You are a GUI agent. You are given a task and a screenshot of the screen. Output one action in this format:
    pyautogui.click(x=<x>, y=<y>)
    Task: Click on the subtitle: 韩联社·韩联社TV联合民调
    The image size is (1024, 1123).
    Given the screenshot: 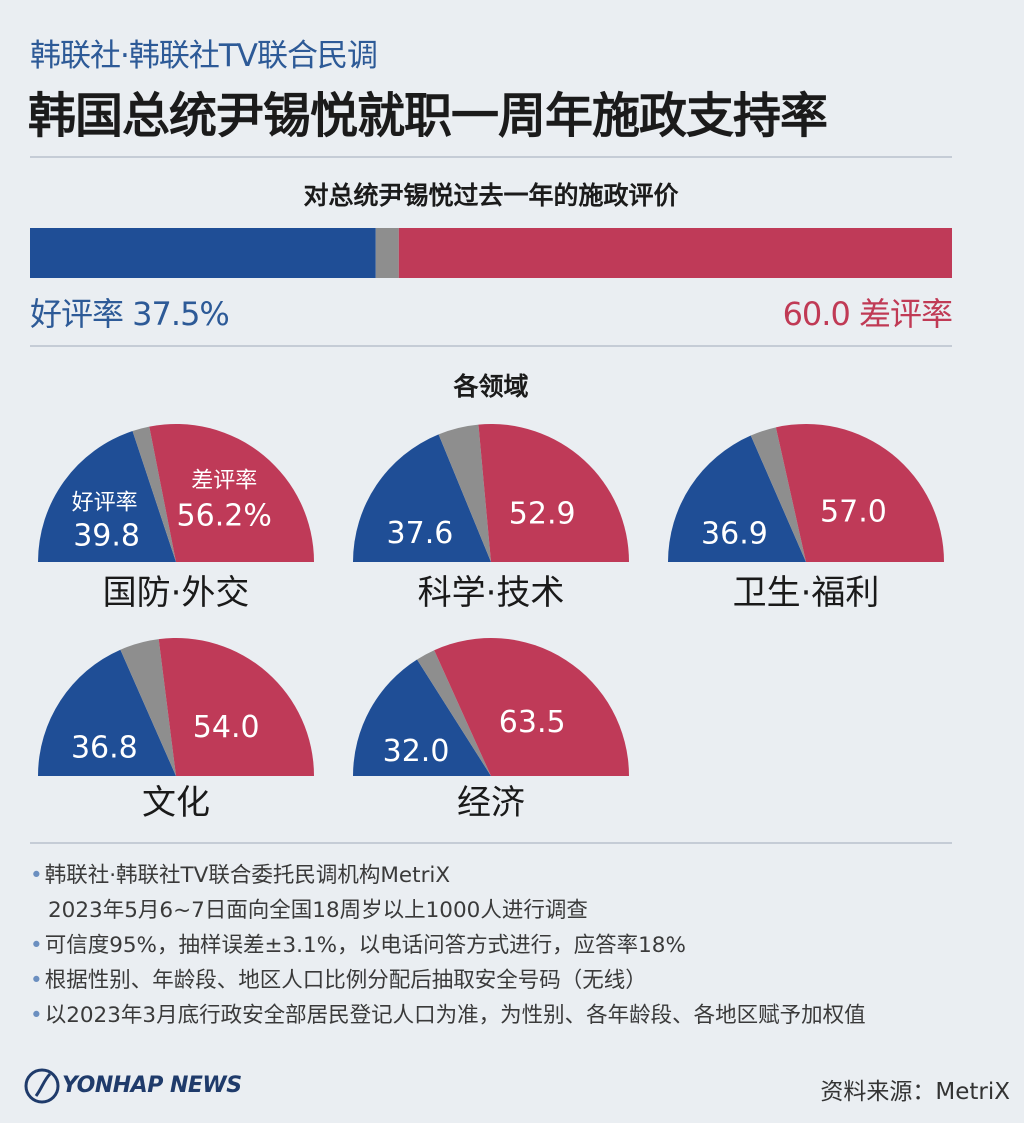 What is the action you would take?
    pyautogui.click(x=204, y=56)
    